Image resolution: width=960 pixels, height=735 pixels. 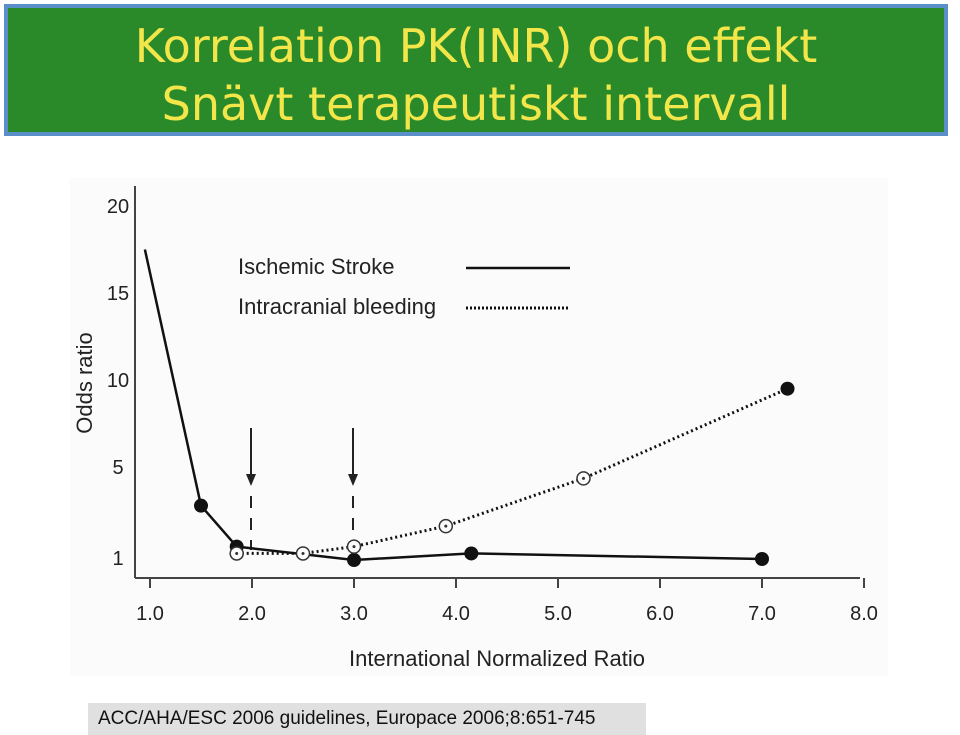 I want to click on x-tick-label: 7.0, so click(x=762, y=614).